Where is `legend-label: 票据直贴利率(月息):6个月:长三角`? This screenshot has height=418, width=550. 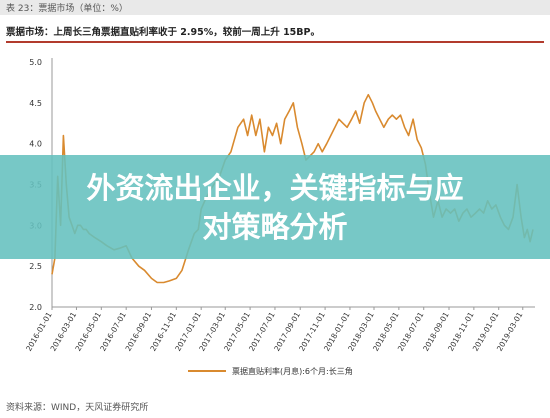 legend-label: 票据直贴利率(月息):6个月:长三角 is located at coordinates (292, 371).